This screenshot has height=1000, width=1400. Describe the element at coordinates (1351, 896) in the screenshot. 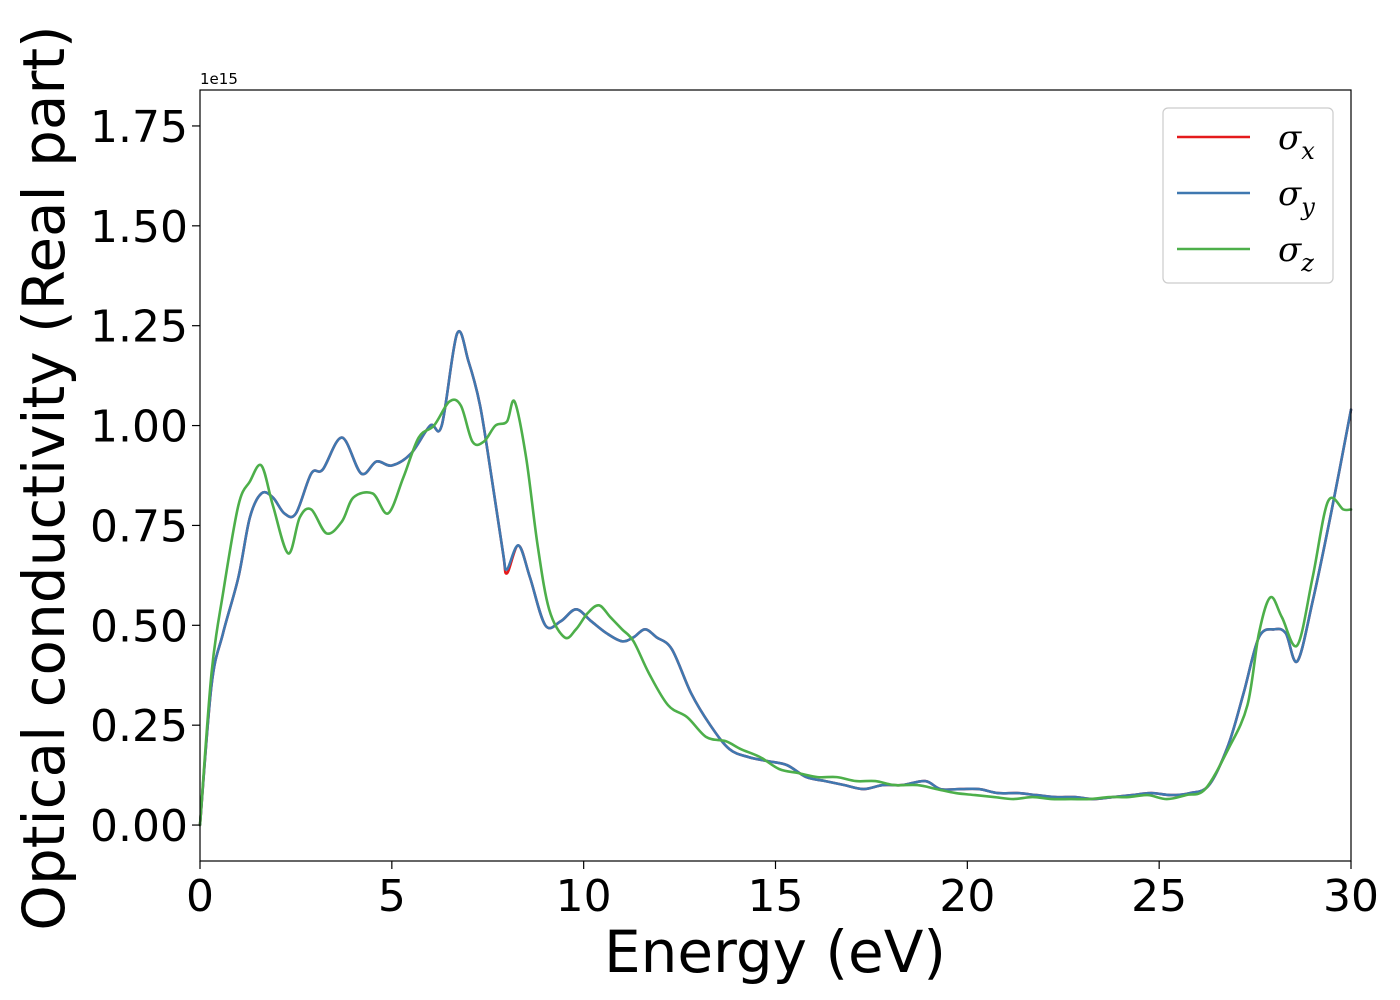

I see `x-tick-label: 30` at that location.